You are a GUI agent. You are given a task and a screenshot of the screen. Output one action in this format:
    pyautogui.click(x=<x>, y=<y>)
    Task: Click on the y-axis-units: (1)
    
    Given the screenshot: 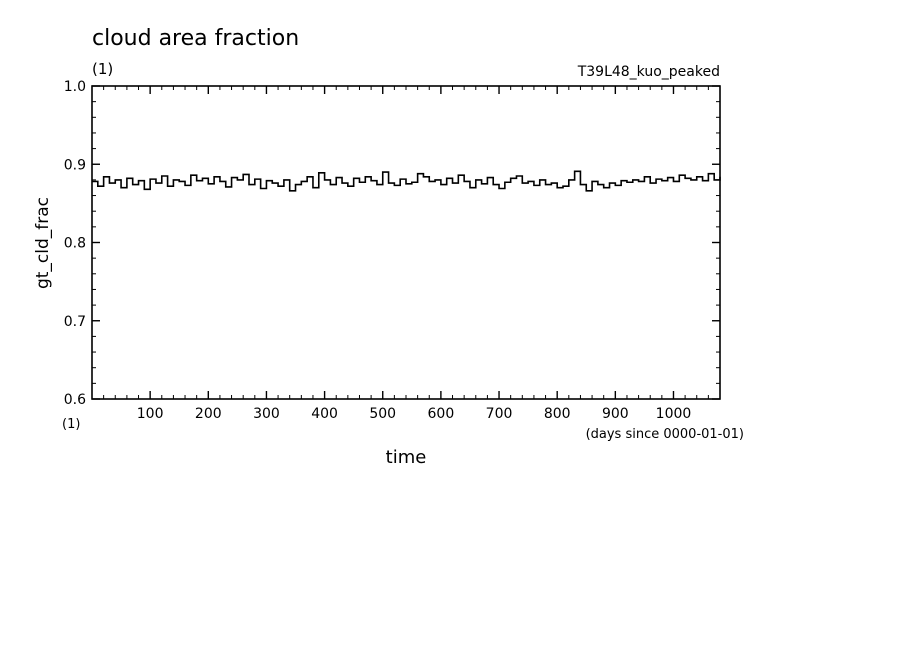 What is the action you would take?
    pyautogui.click(x=71, y=424)
    